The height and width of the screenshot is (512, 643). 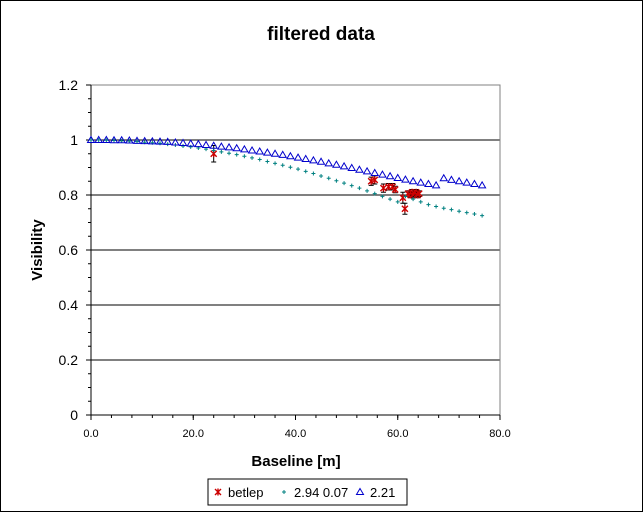 What do you see at coordinates (321, 492) in the screenshot?
I see `legend-label: 2.94 0.07` at bounding box center [321, 492].